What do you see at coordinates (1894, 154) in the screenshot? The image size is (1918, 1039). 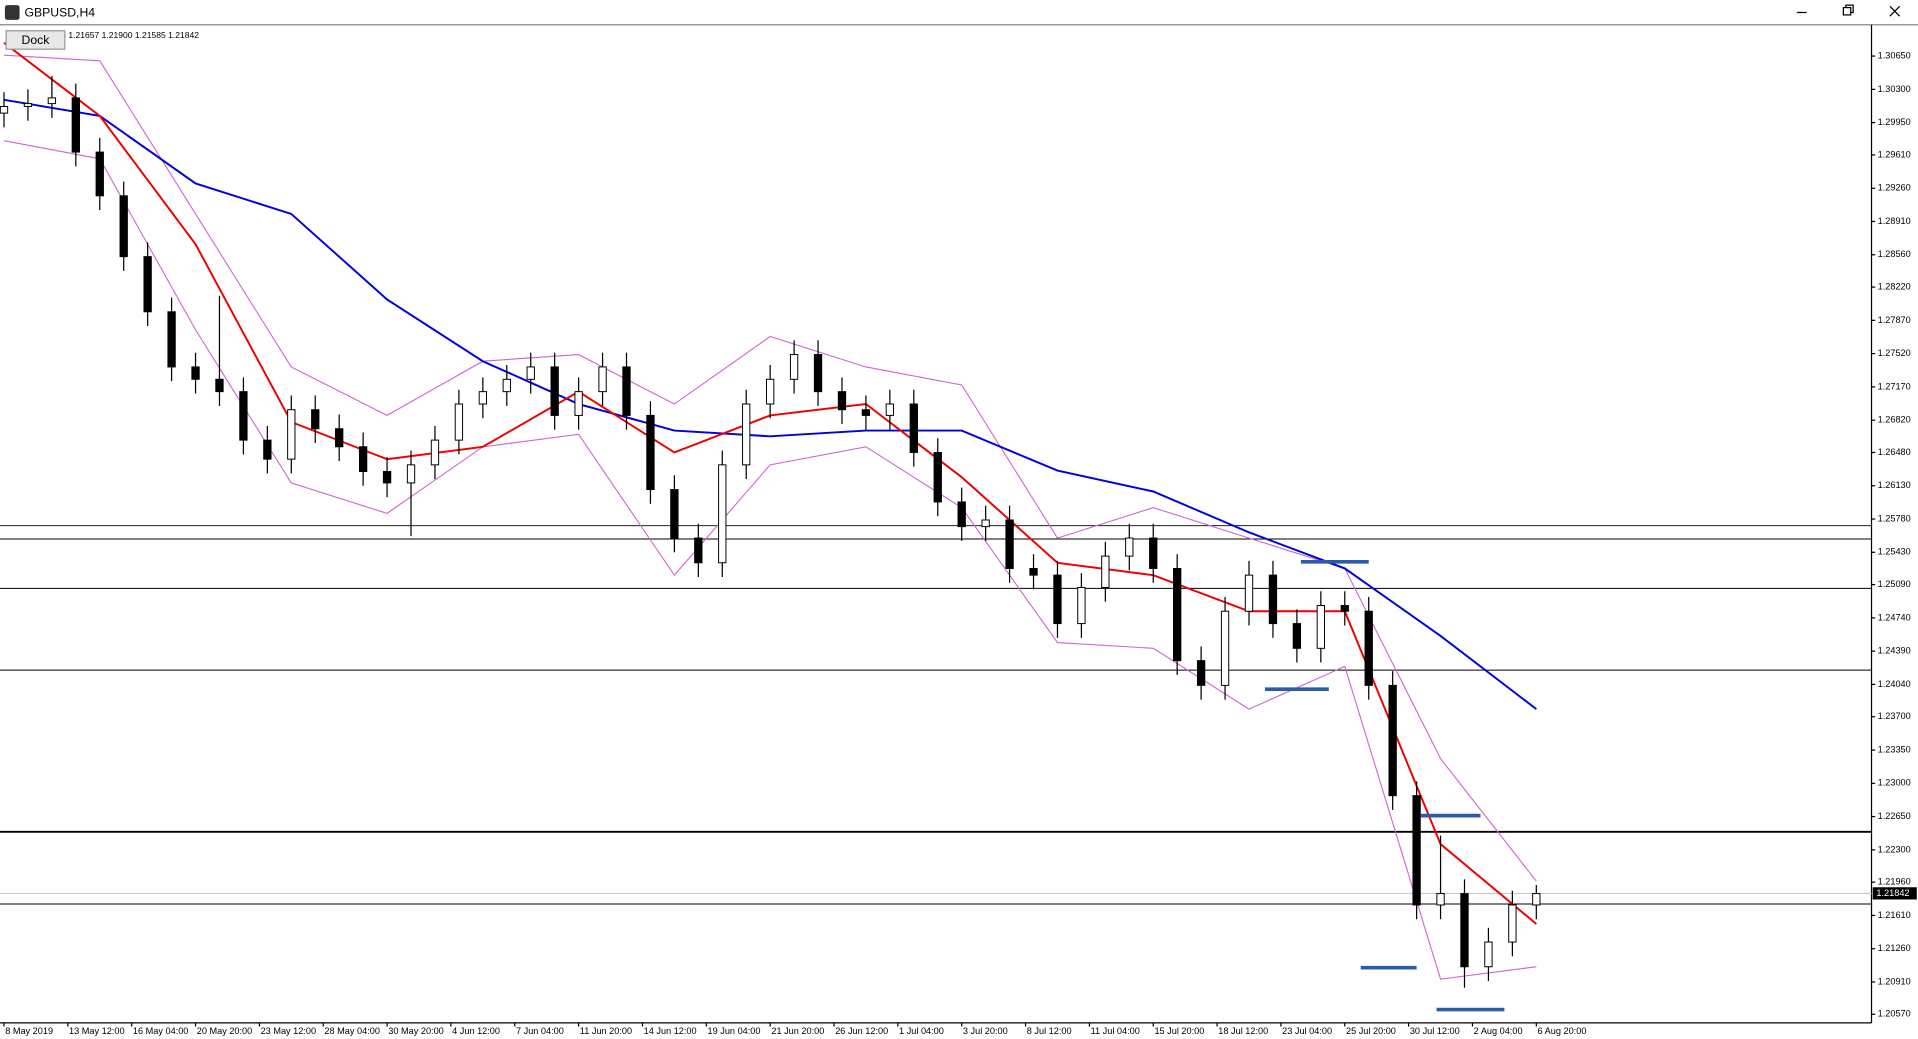 I see `y-tick-label: 1.29610` at bounding box center [1894, 154].